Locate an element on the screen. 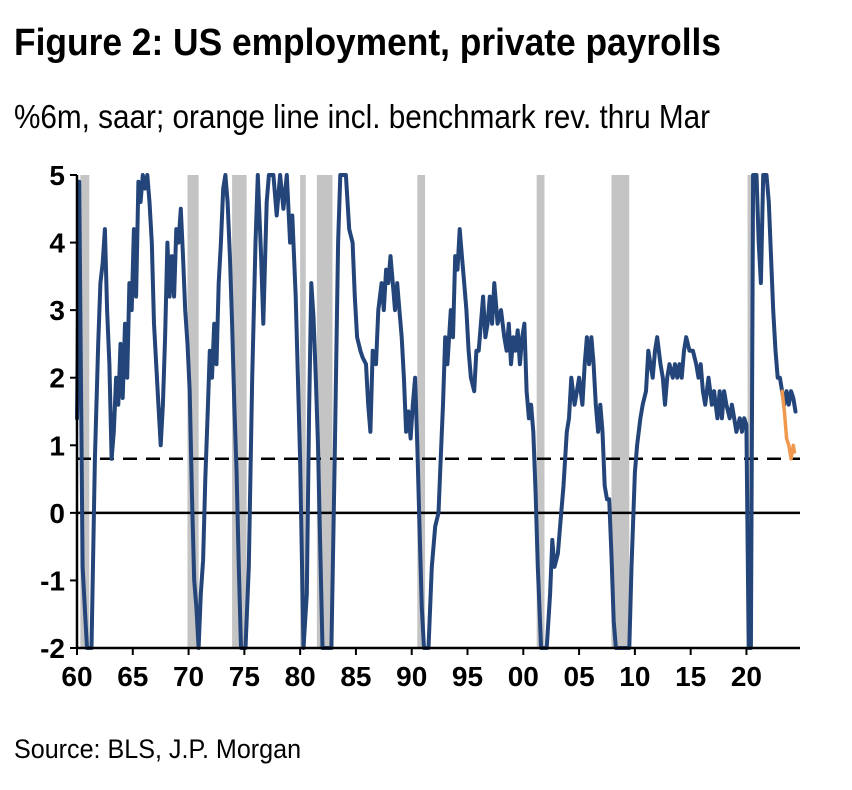  x-tick-label: 20 is located at coordinates (746, 676).